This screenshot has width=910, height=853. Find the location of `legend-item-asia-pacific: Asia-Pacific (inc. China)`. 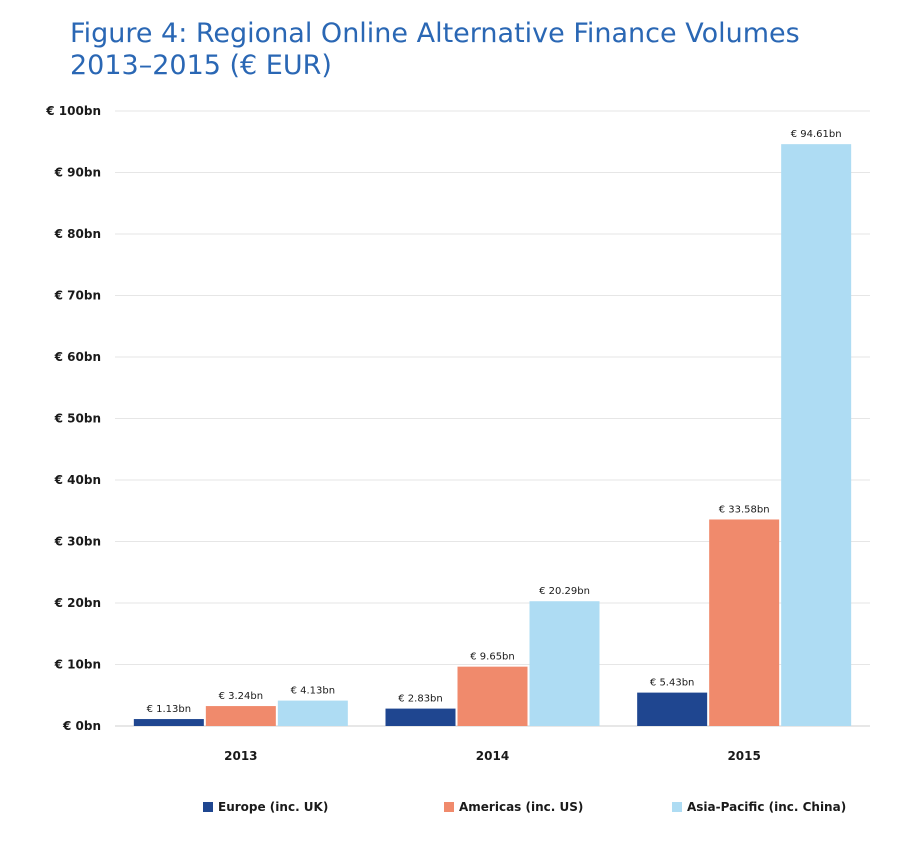

legend-item-asia-pacific: Asia-Pacific (inc. China) is located at coordinates (759, 807).